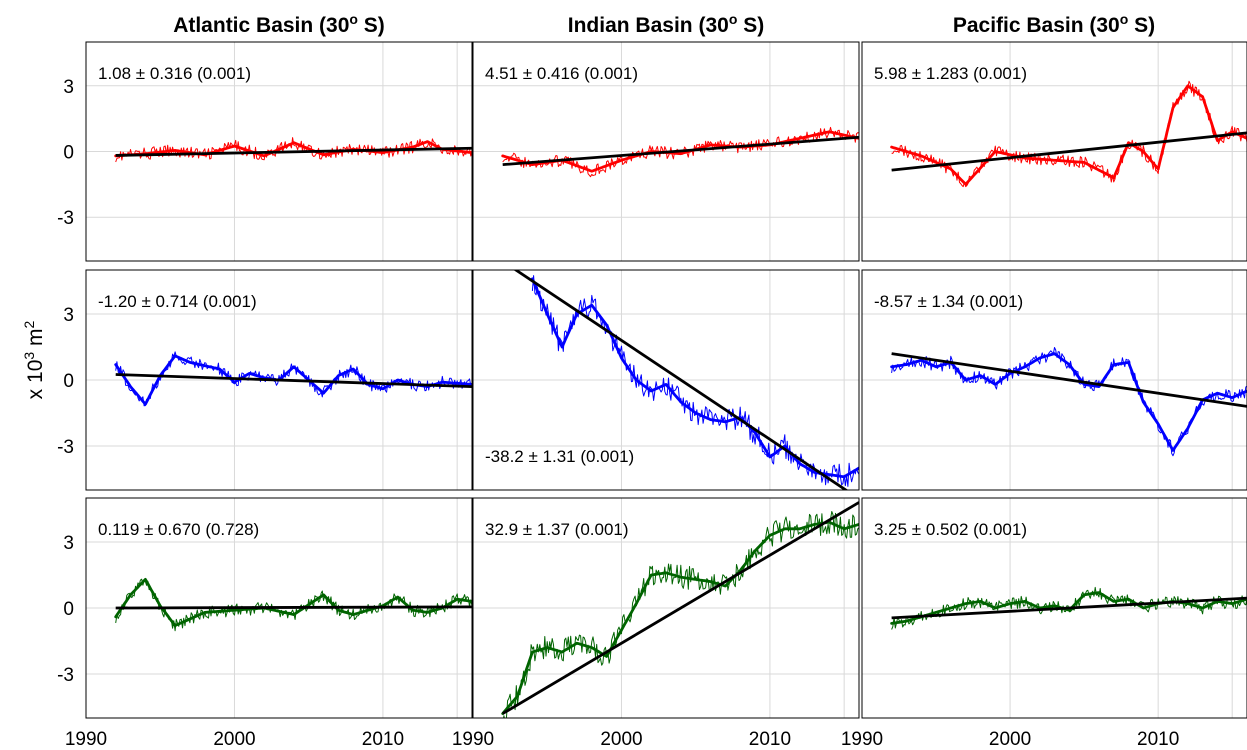  I want to click on trend-annotation: 0.119 ± 0.670 (0.728), so click(178, 529).